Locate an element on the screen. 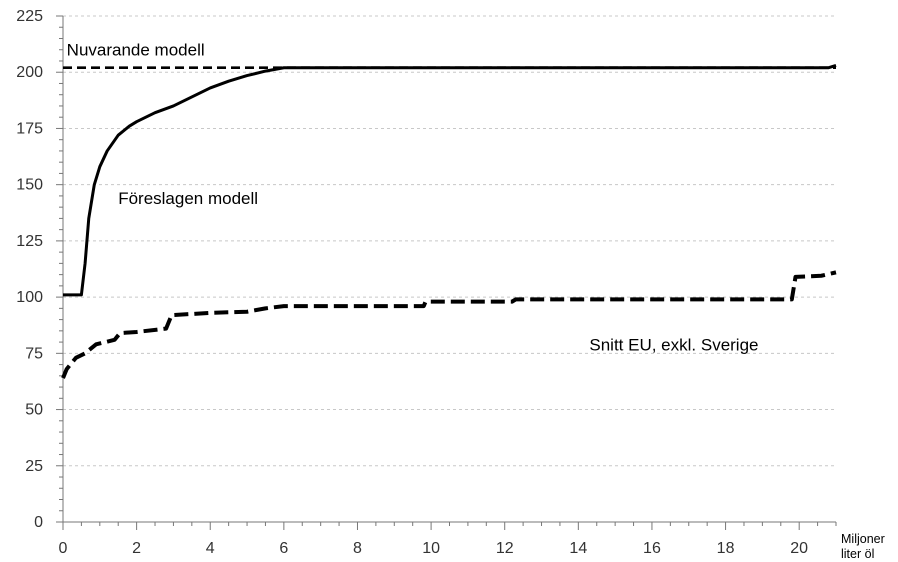 The image size is (898, 562). annotation-1: Nuvarande modell is located at coordinates (136, 50).